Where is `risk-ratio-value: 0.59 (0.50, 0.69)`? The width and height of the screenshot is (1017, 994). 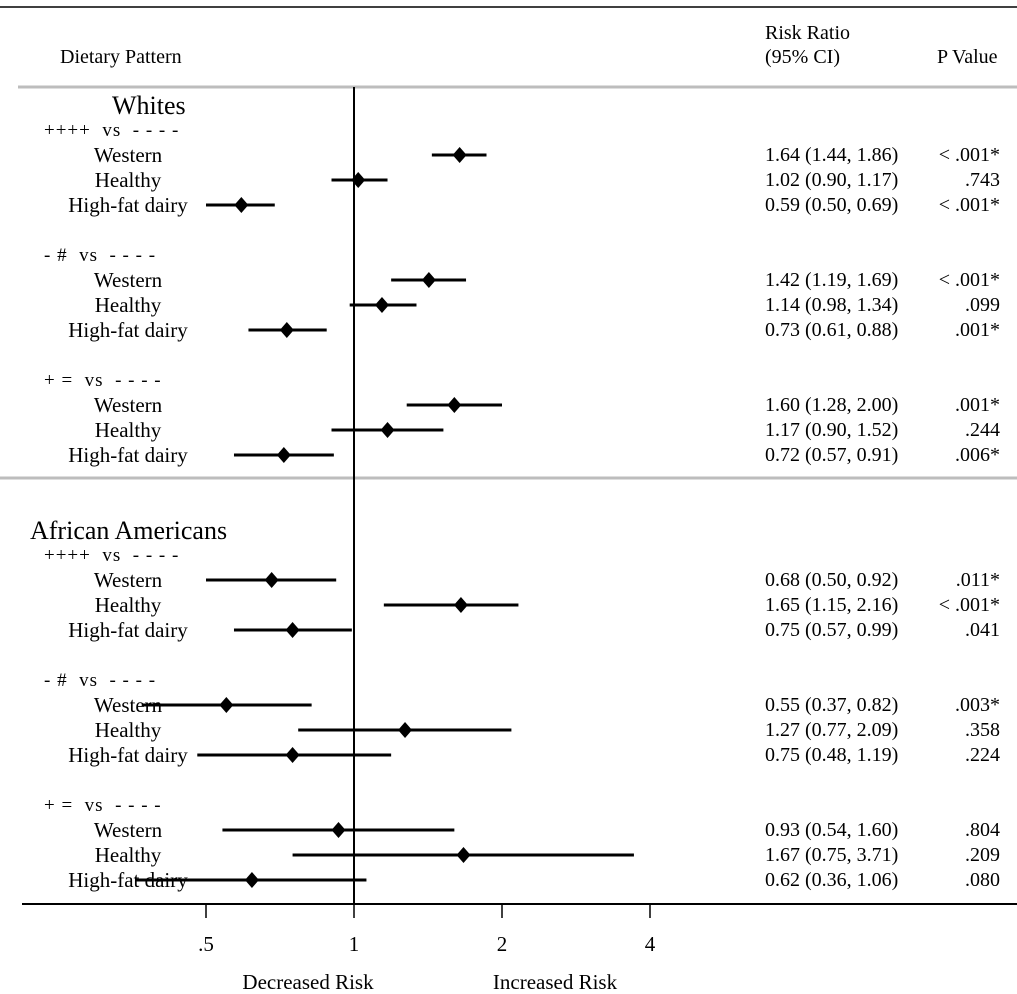 risk-ratio-value: 0.59 (0.50, 0.69) is located at coordinates (832, 205).